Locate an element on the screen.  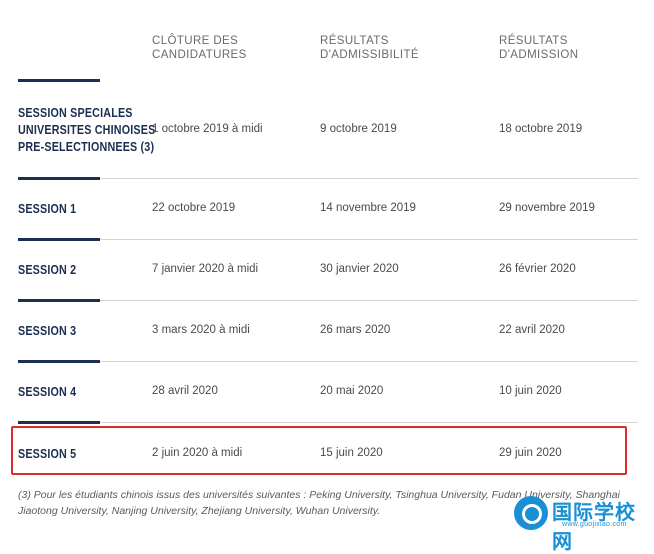
admissibilite-date: 30 janvier 2020 is located at coordinates (359, 269).